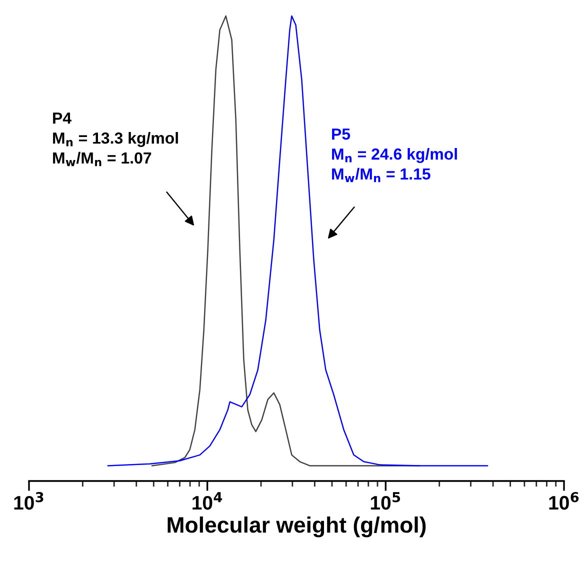 This screenshot has width=583, height=575. What do you see at coordinates (207, 501) in the screenshot?
I see `x-tick-label: 10$^{4}$` at bounding box center [207, 501].